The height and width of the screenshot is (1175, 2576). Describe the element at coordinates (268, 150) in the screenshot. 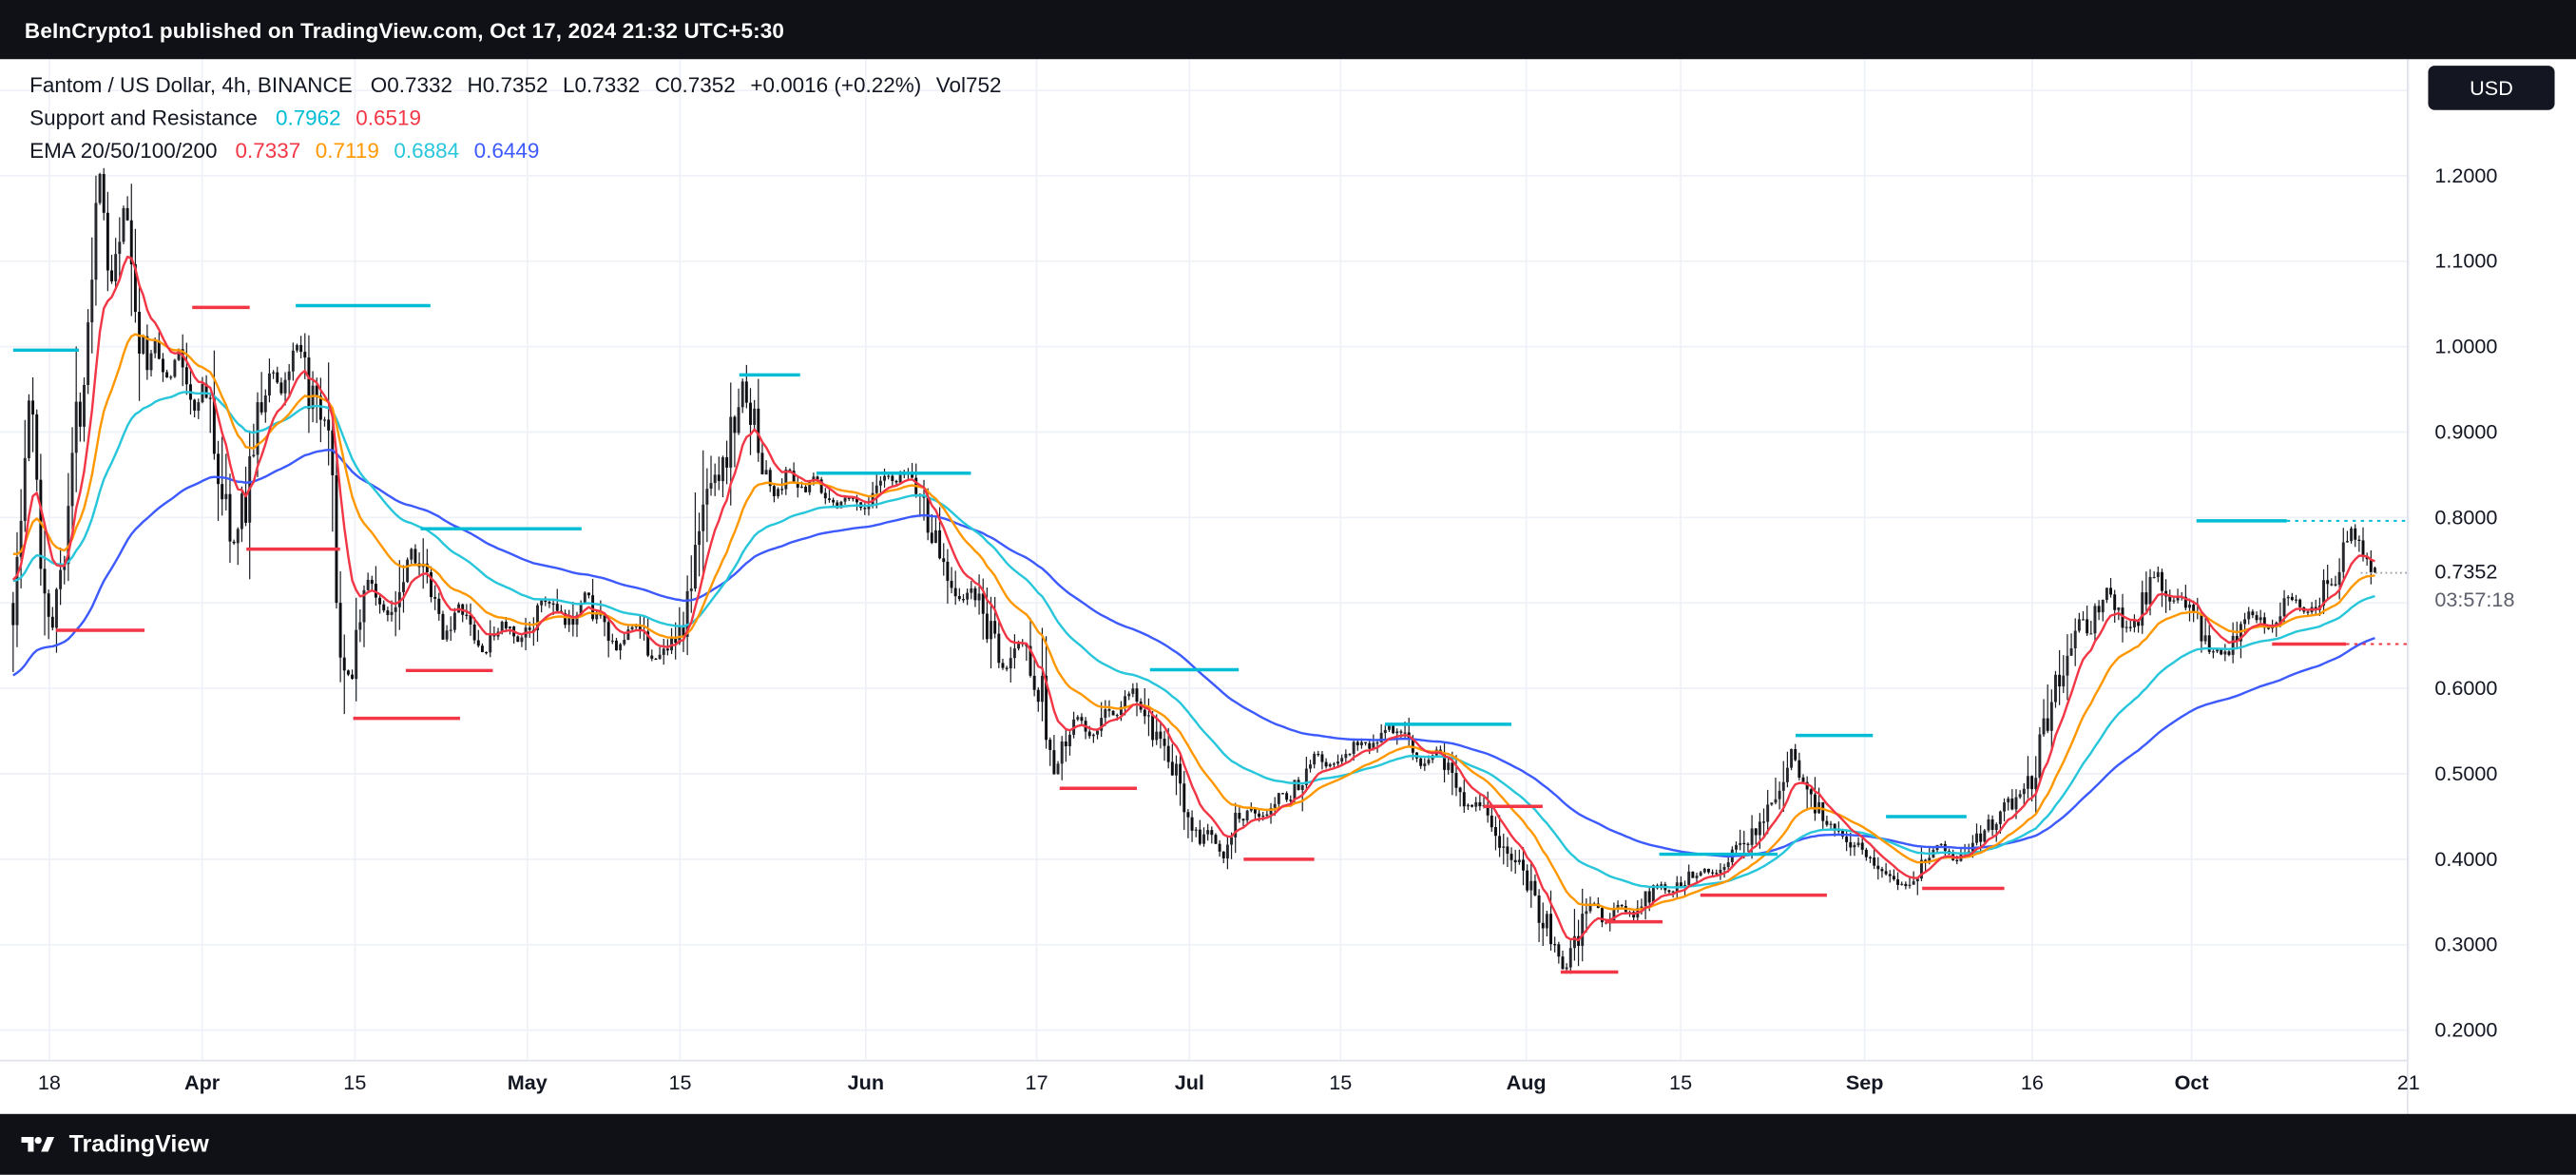

I see `ema20-value: 0.7337` at that location.